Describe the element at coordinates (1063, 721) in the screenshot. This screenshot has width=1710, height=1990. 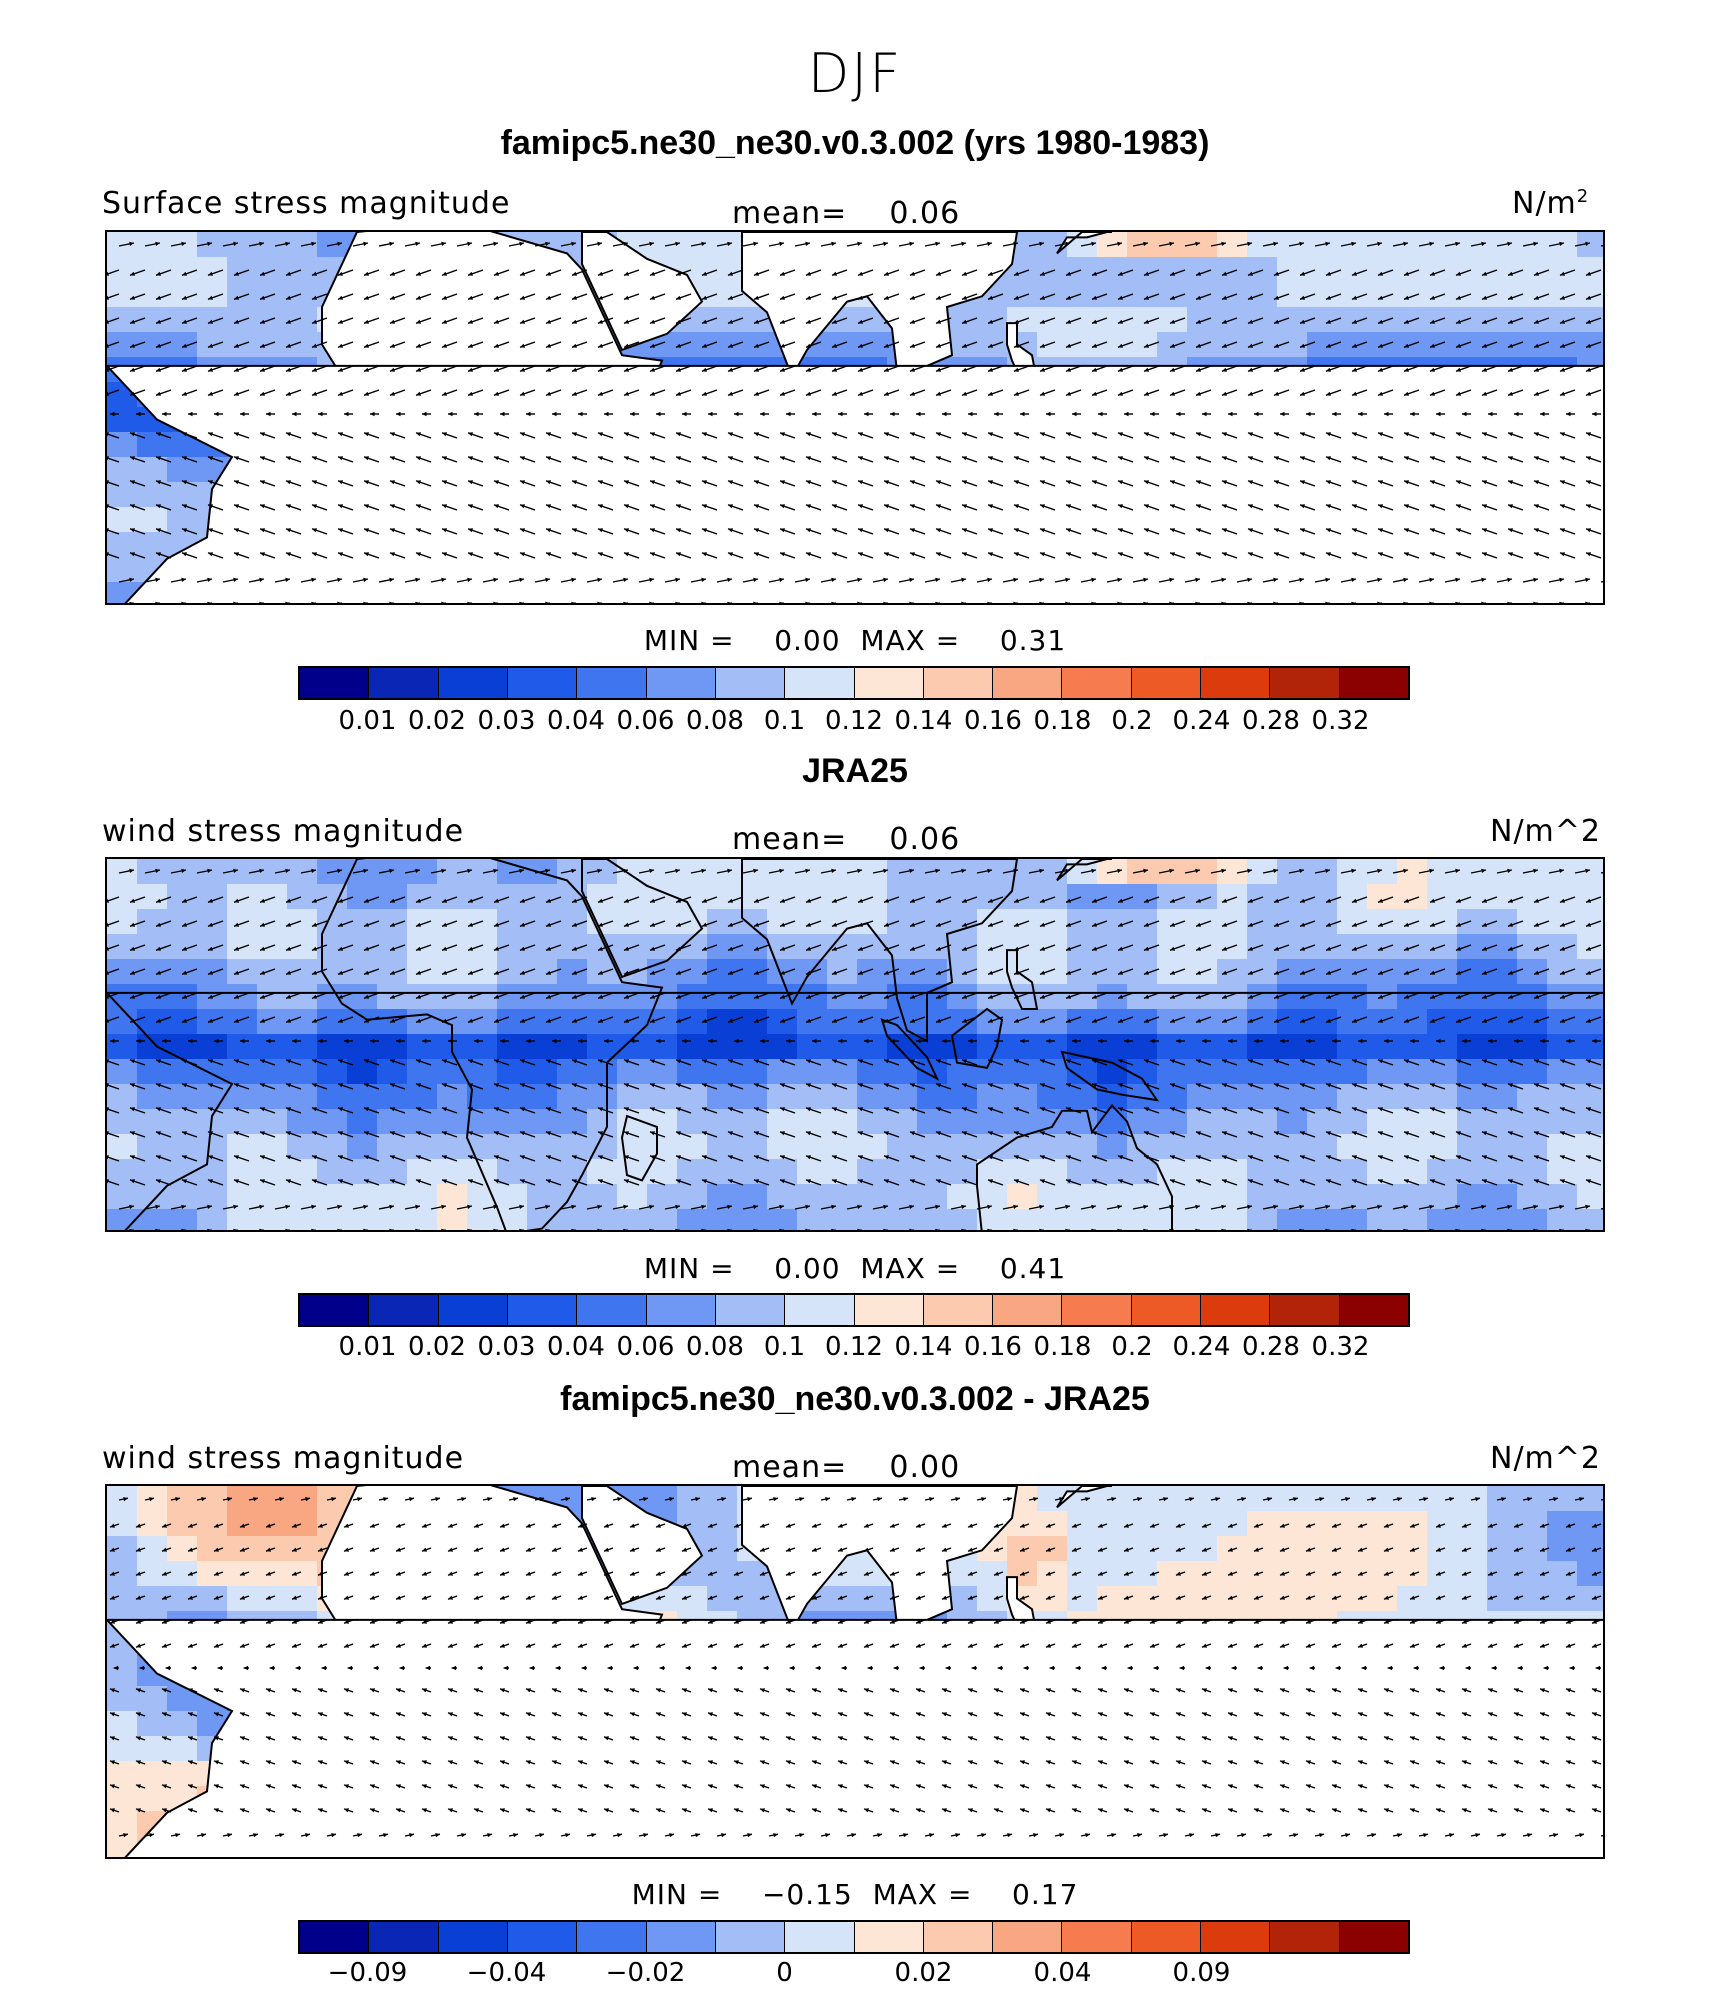
I see `colorbar-tick-label: 0.18` at that location.